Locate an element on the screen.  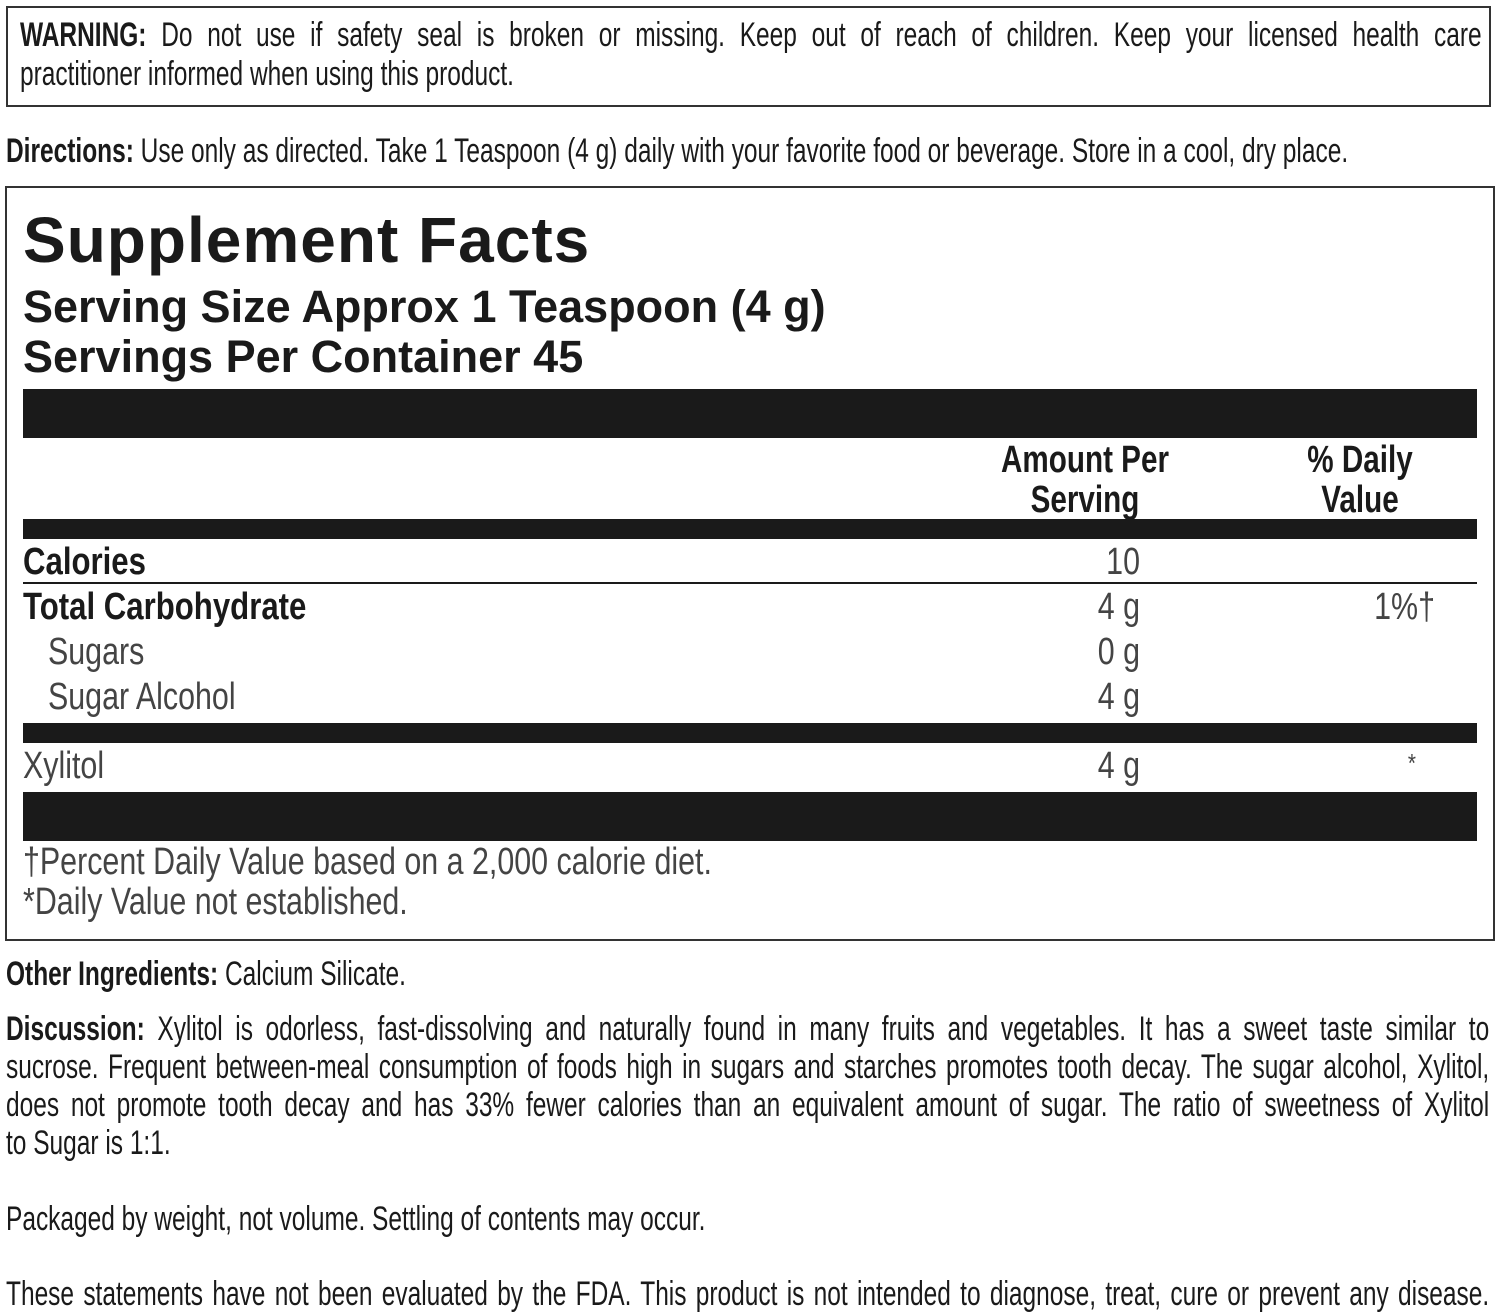
directions-label: Directions: is located at coordinates (70, 151).